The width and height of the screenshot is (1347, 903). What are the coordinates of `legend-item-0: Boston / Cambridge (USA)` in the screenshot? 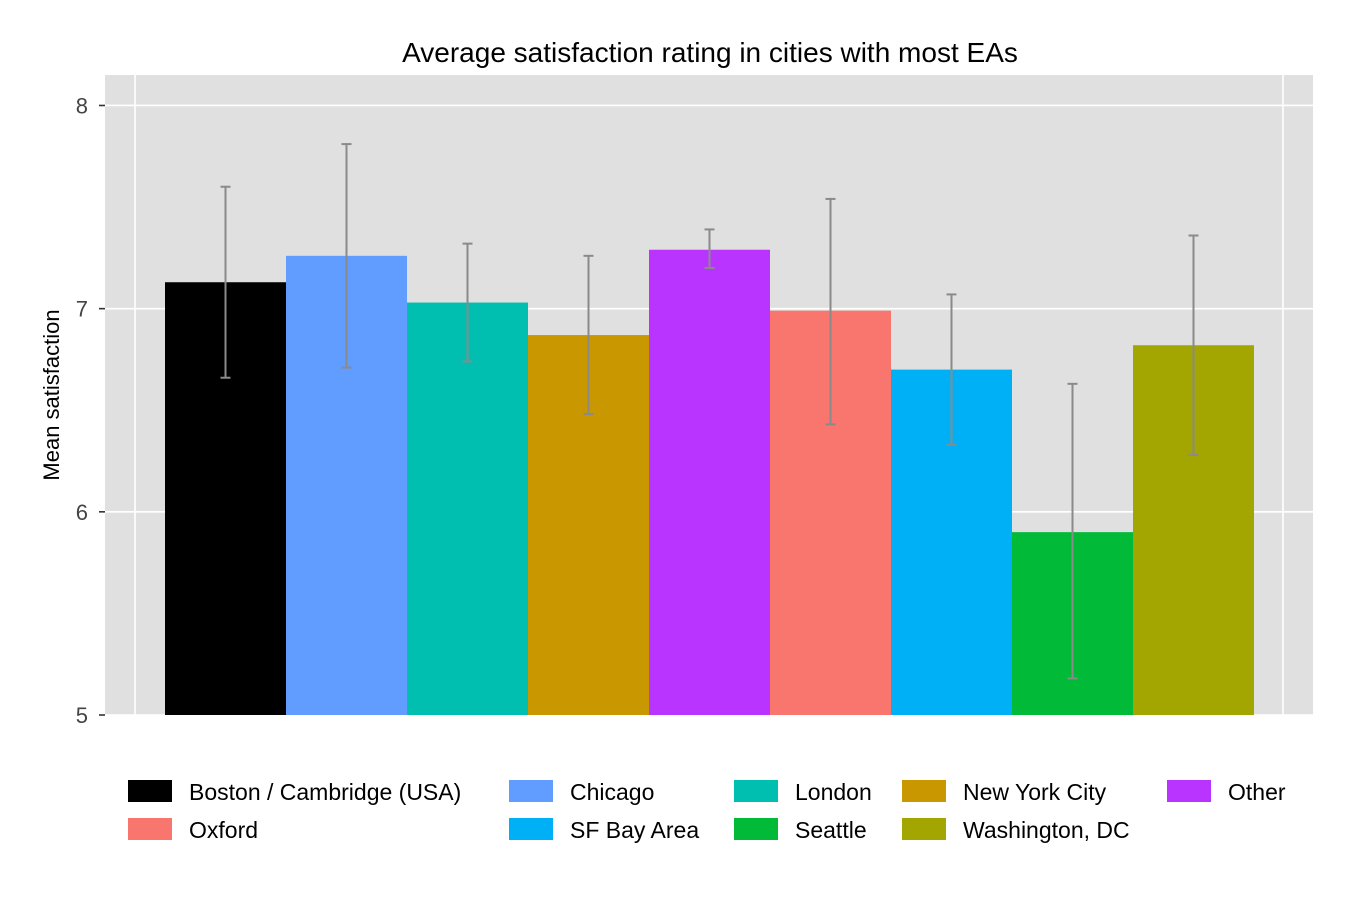 It's located at (294, 792).